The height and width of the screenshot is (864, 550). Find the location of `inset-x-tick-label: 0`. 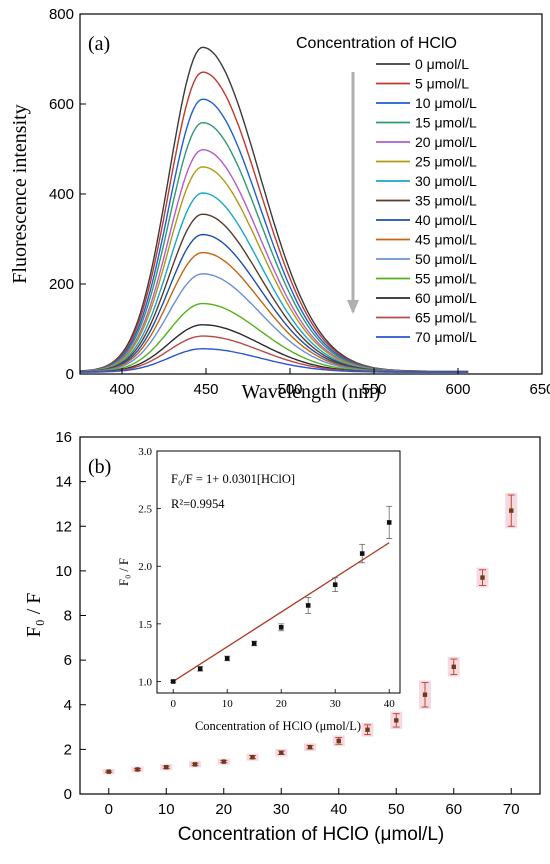

inset-x-tick-label: 0 is located at coordinates (173, 704).